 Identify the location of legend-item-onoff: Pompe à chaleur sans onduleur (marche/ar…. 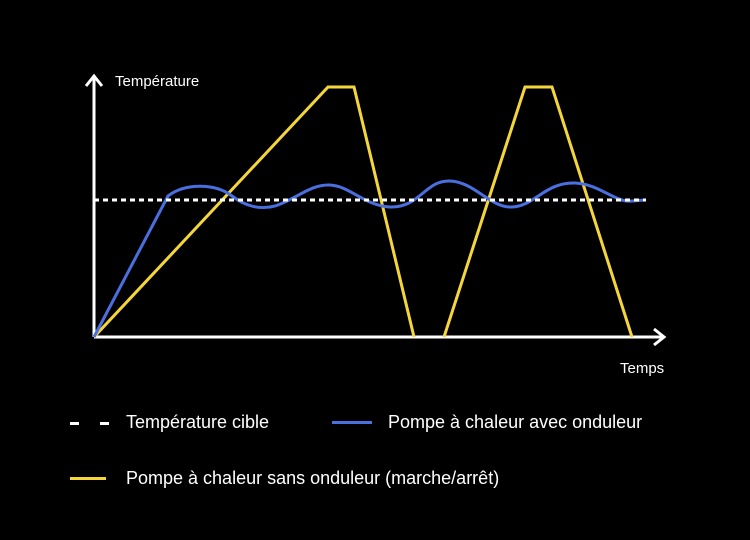
(284, 478).